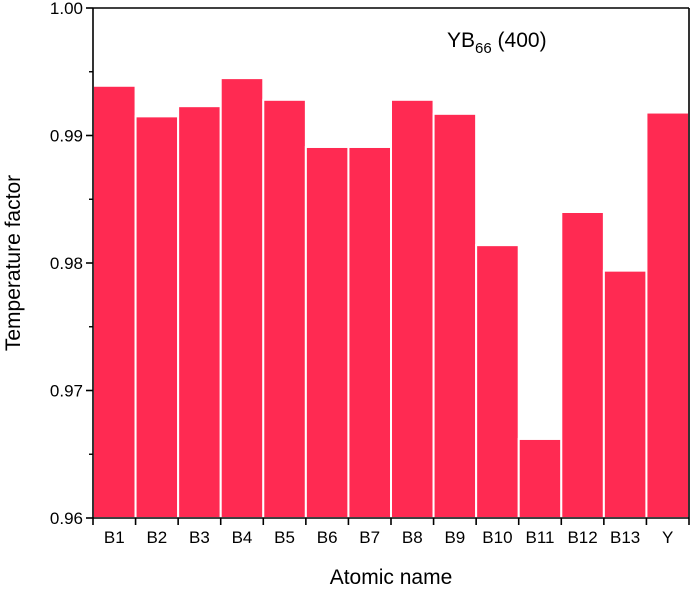  Describe the element at coordinates (497, 381) in the screenshot. I see `bar-b10` at that location.